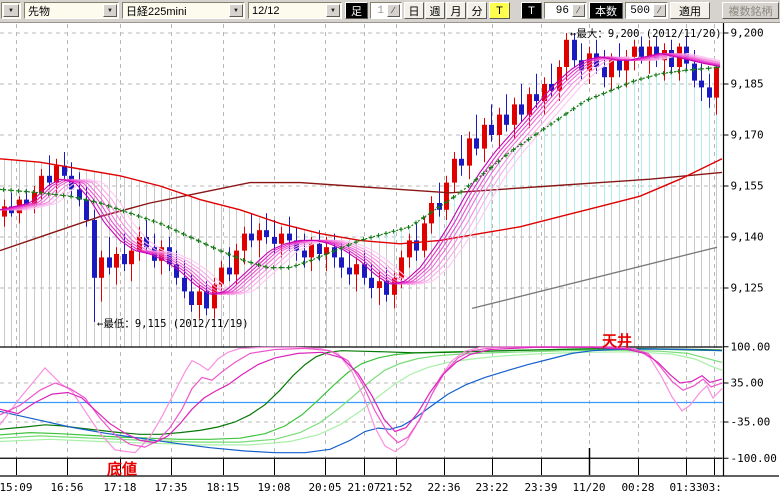 The image size is (780, 500). What do you see at coordinates (435, 10) in the screenshot?
I see `weekly-button: 週` at bounding box center [435, 10].